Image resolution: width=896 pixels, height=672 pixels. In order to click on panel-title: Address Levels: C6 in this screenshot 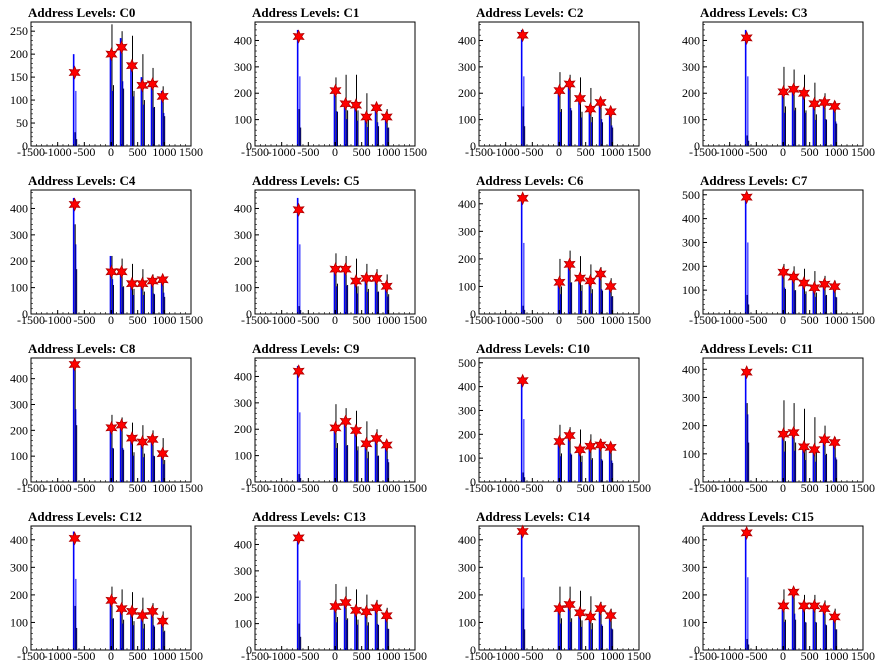, I will do `click(530, 180)`.